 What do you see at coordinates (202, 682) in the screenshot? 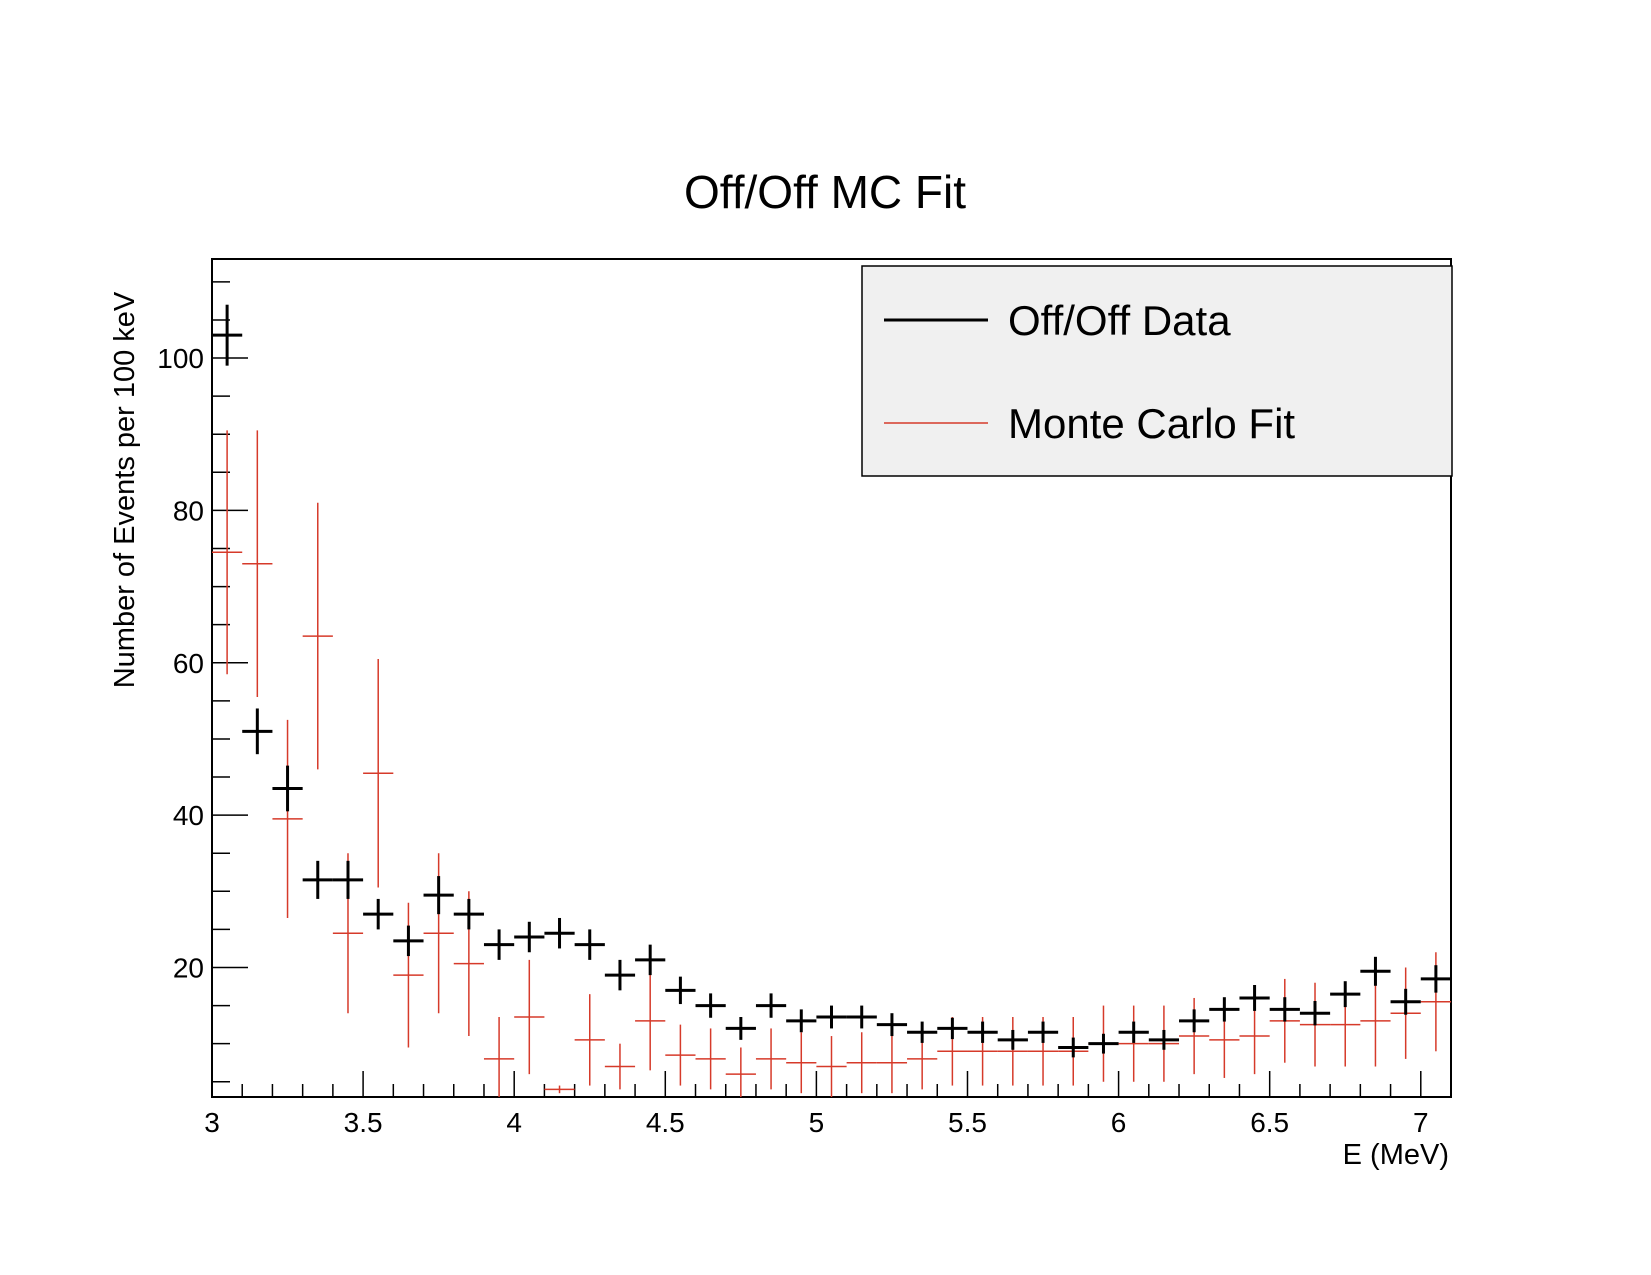
I see `y-axis-ticks: 20 40 60 80 100` at bounding box center [202, 682].